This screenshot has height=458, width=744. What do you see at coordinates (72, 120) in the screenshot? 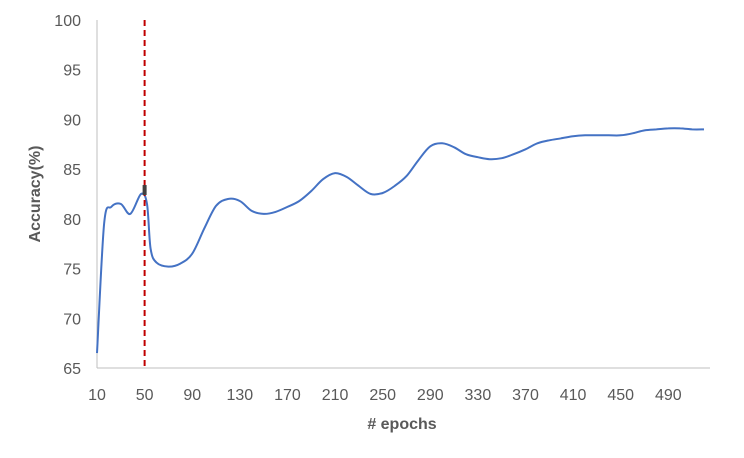
I see `y-tick-label: 90` at bounding box center [72, 120].